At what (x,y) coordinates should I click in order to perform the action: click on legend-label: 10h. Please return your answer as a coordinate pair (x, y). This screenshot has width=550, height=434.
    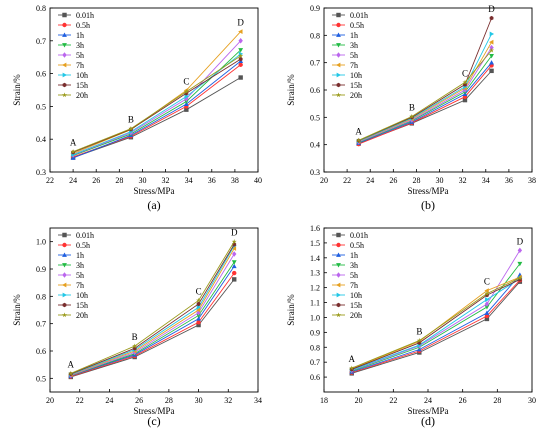
    Looking at the image, I should click on (82, 295).